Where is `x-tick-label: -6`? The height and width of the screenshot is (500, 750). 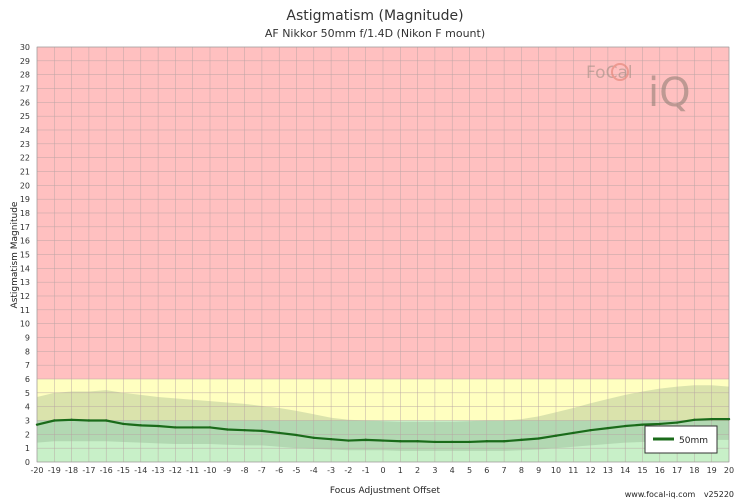 x-tick-label: -6 is located at coordinates (279, 470).